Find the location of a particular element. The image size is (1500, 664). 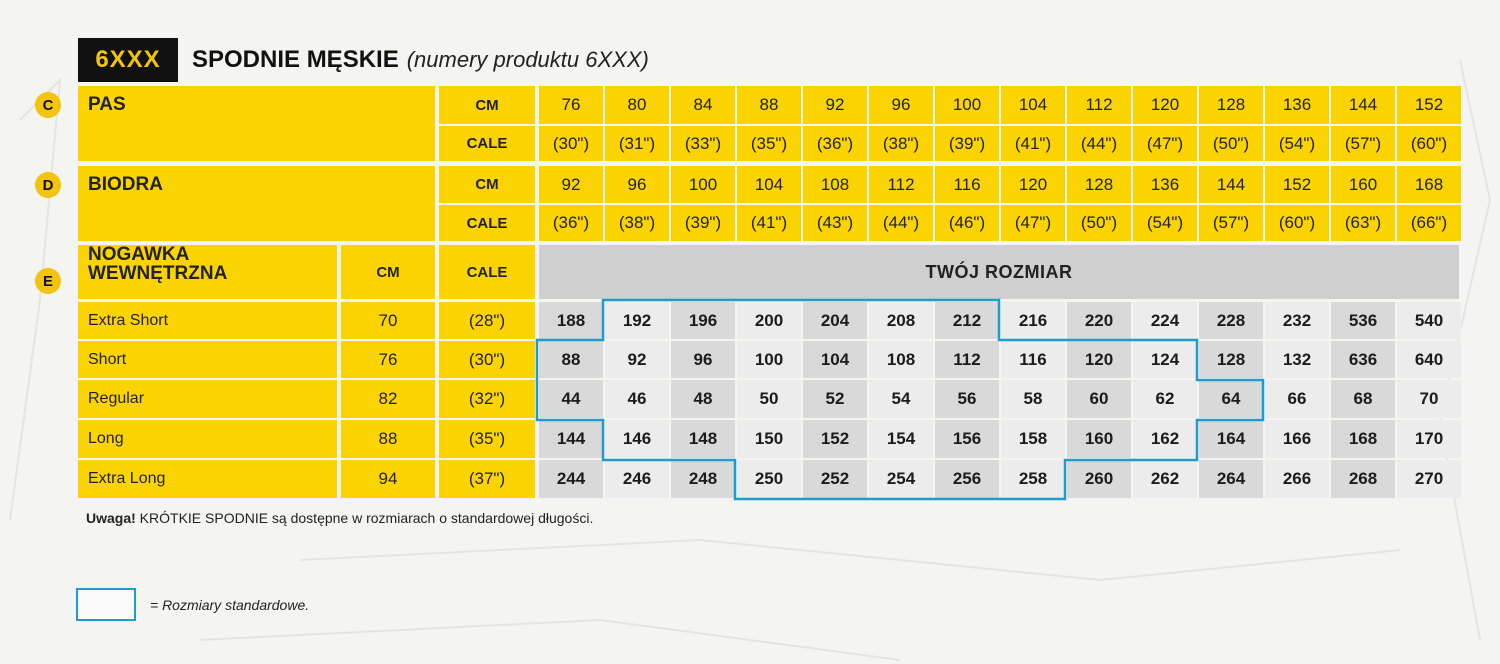

cale-value: (66") is located at coordinates (1429, 223).